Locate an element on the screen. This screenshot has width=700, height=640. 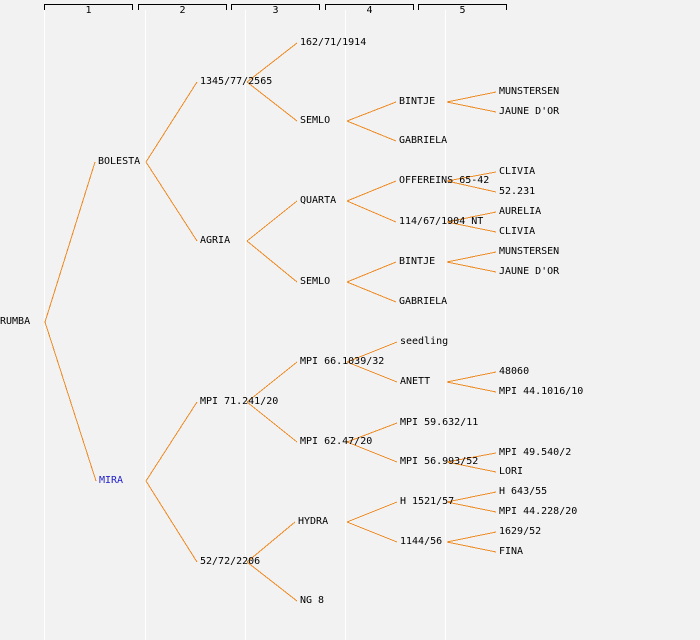
tree-node-jaune2: JAUNE D'OR is located at coordinates (529, 271).